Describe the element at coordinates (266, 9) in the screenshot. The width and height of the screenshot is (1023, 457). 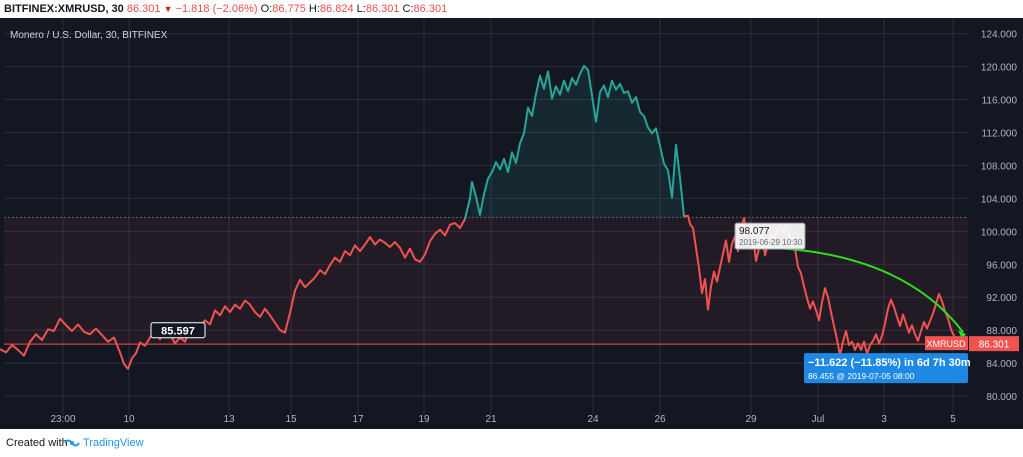
I see `open-label: O:` at that location.